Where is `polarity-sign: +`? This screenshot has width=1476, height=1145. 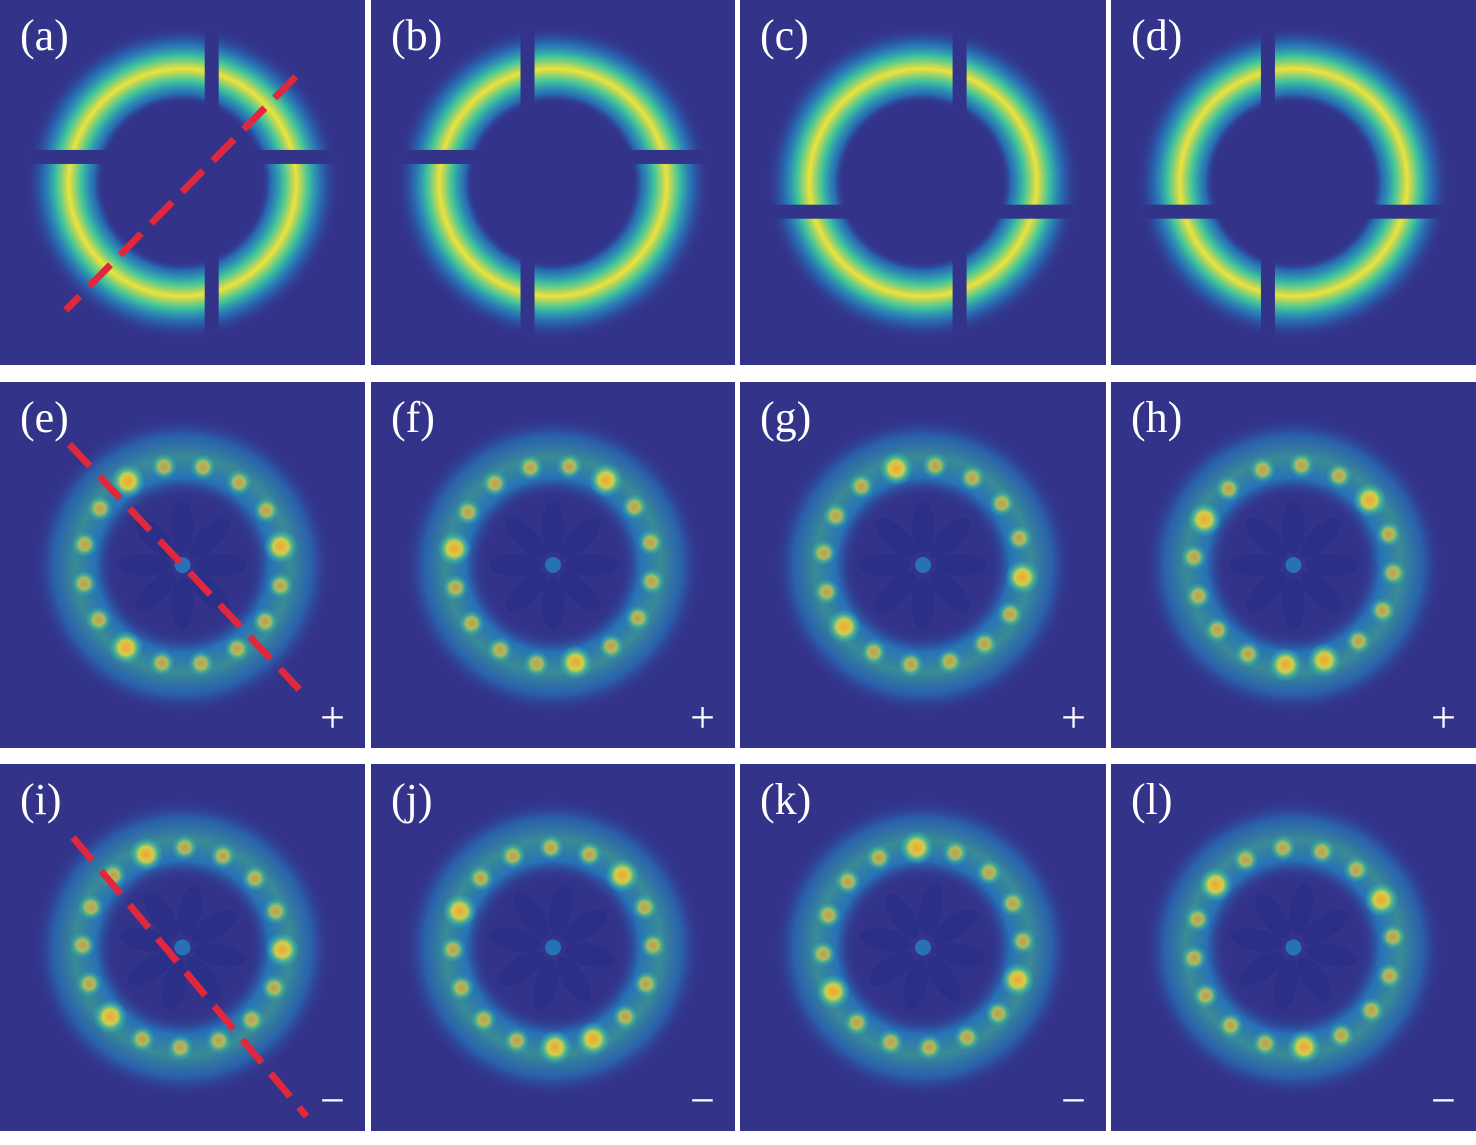 polarity-sign: + is located at coordinates (332, 717).